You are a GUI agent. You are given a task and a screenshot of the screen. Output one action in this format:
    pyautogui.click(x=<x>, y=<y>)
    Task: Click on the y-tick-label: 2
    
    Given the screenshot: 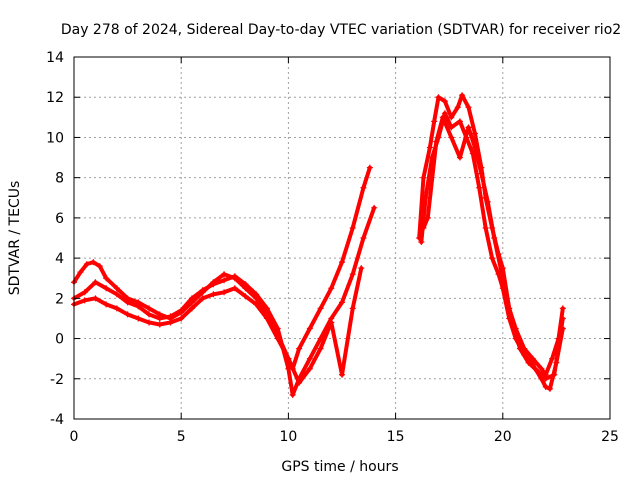 What is the action you would take?
    pyautogui.click(x=59, y=299)
    